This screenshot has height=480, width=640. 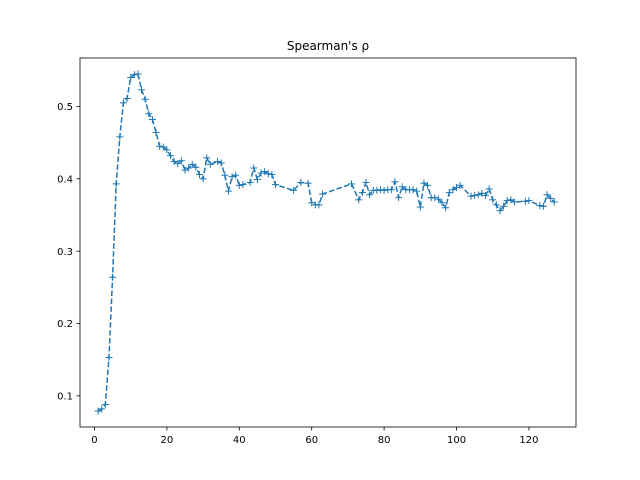 I want to click on y-tick-label: 0.4, so click(x=65, y=179).